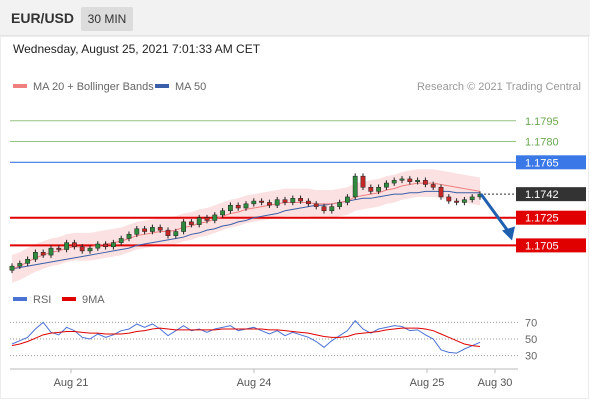 Image resolution: width=590 pixels, height=400 pixels. I want to click on legend-label-rsi: RSI, so click(42, 300).